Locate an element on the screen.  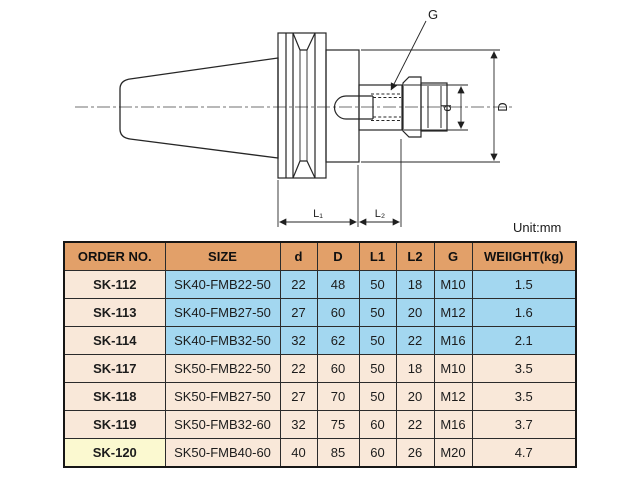
header-g: G is located at coordinates (453, 256).